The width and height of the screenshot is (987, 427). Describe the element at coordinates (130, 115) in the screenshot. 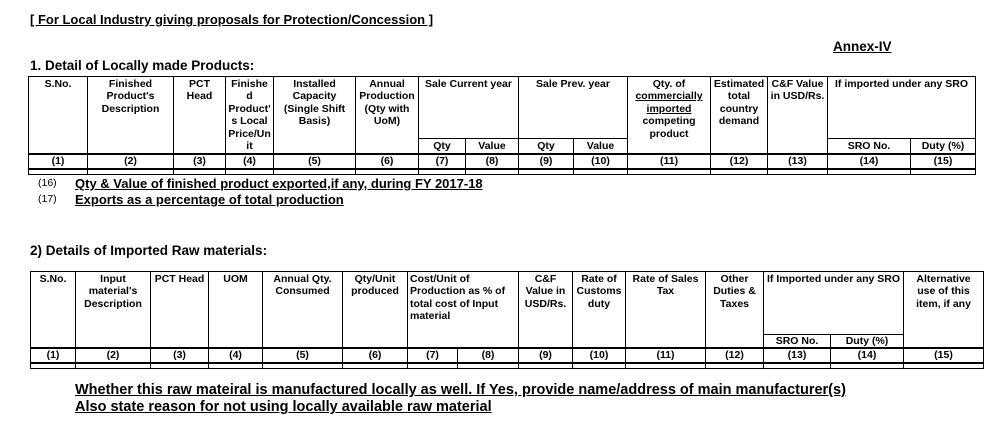

I see `t1-header-description: Finished Product's Description` at that location.